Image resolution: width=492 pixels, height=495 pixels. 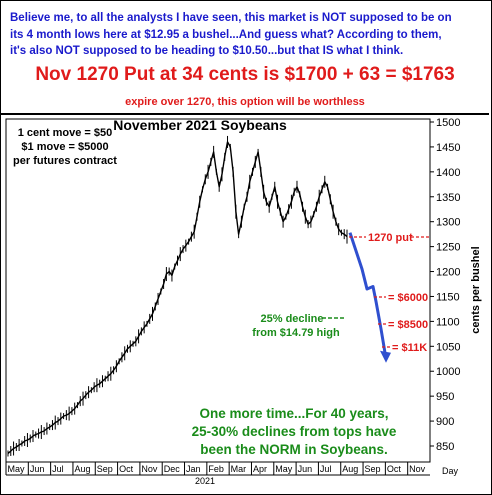 What do you see at coordinates (448, 148) in the screenshot?
I see `y-tick-label: 1450` at bounding box center [448, 148].